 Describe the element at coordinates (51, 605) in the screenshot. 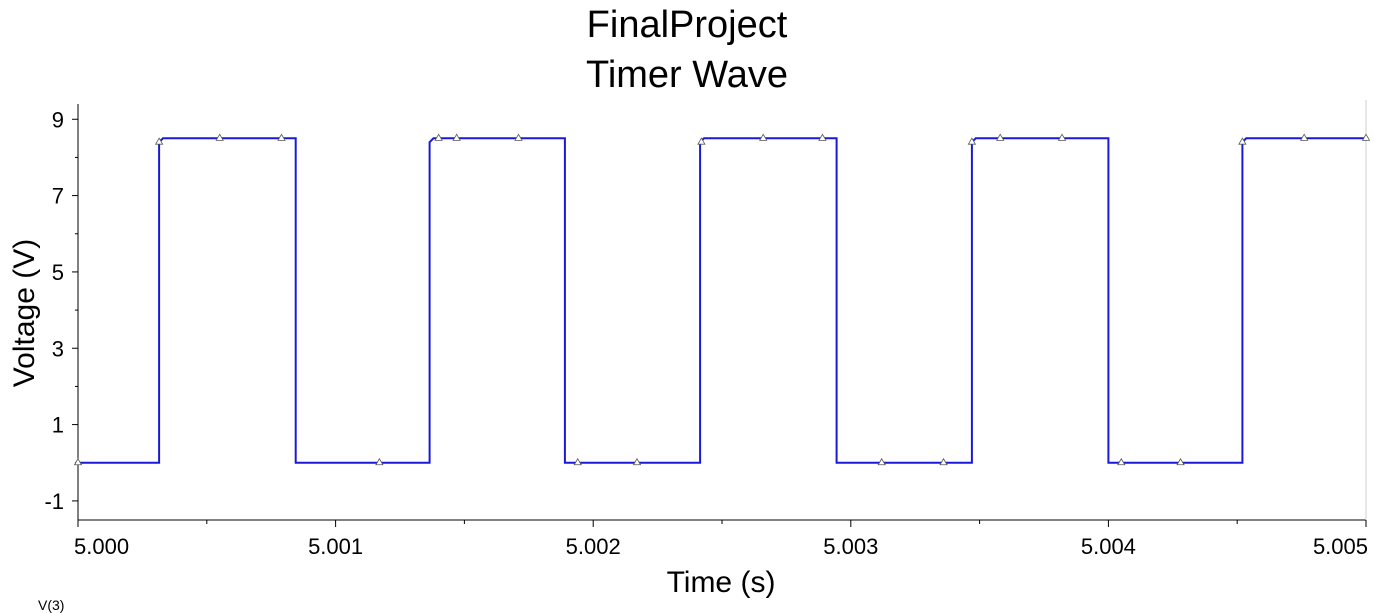

I see `footer-stub: V(3)` at that location.